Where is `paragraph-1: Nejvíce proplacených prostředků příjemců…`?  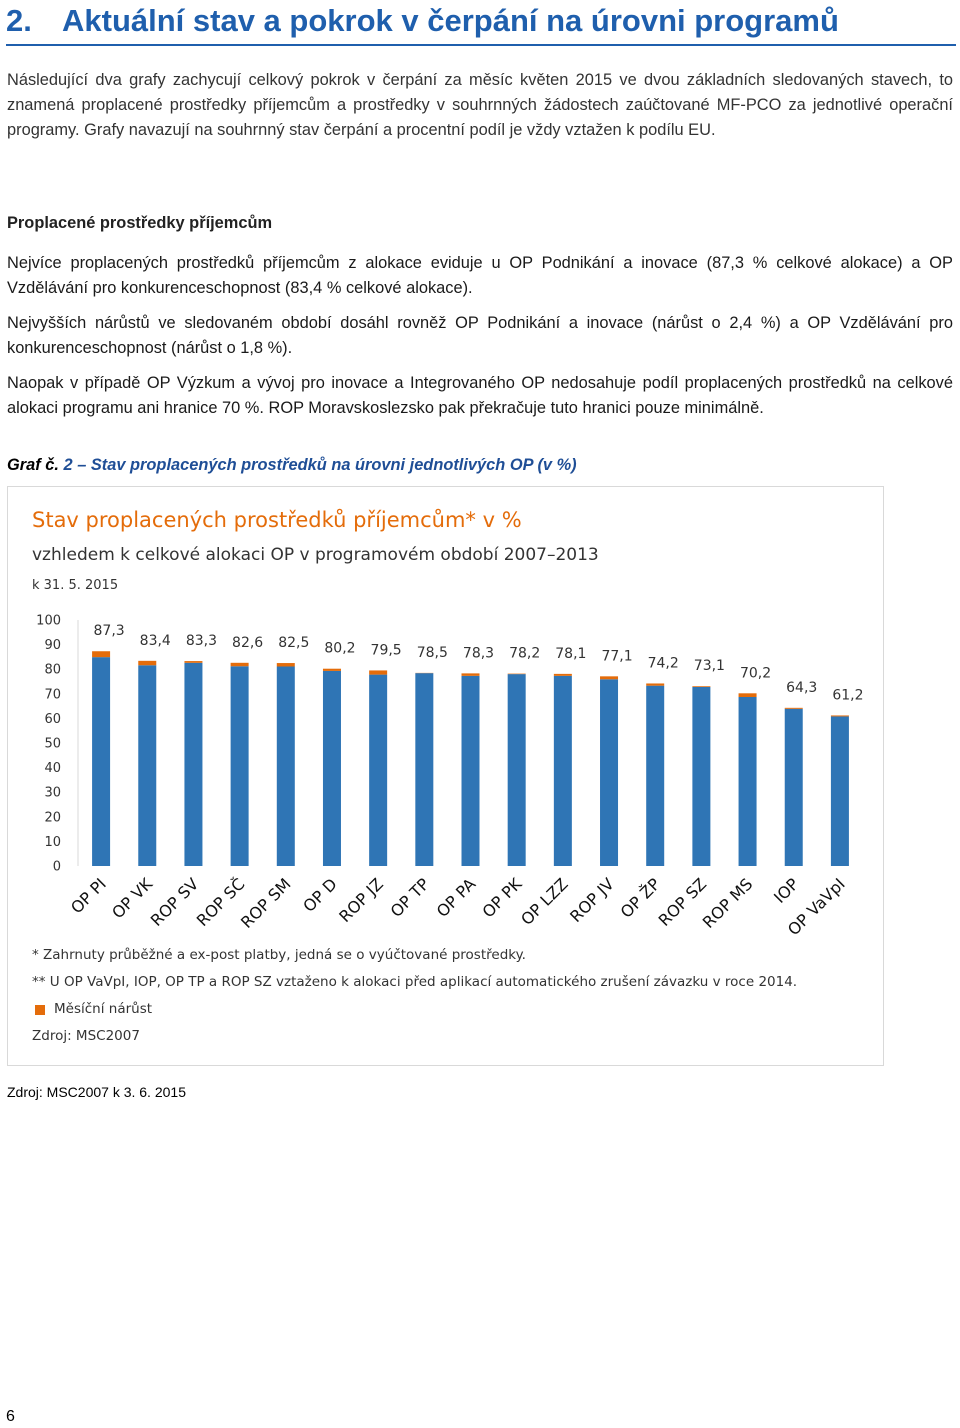 paragraph-1: Nejvíce proplacených prostředků příjemců… is located at coordinates (480, 275).